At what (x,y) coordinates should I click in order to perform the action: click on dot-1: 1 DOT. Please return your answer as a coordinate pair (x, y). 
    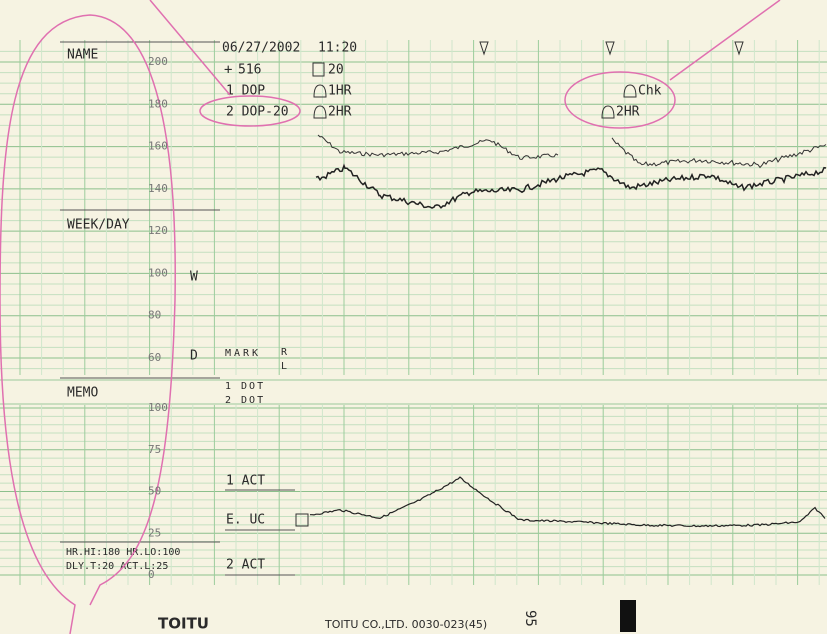
    Looking at the image, I should click on (245, 386).